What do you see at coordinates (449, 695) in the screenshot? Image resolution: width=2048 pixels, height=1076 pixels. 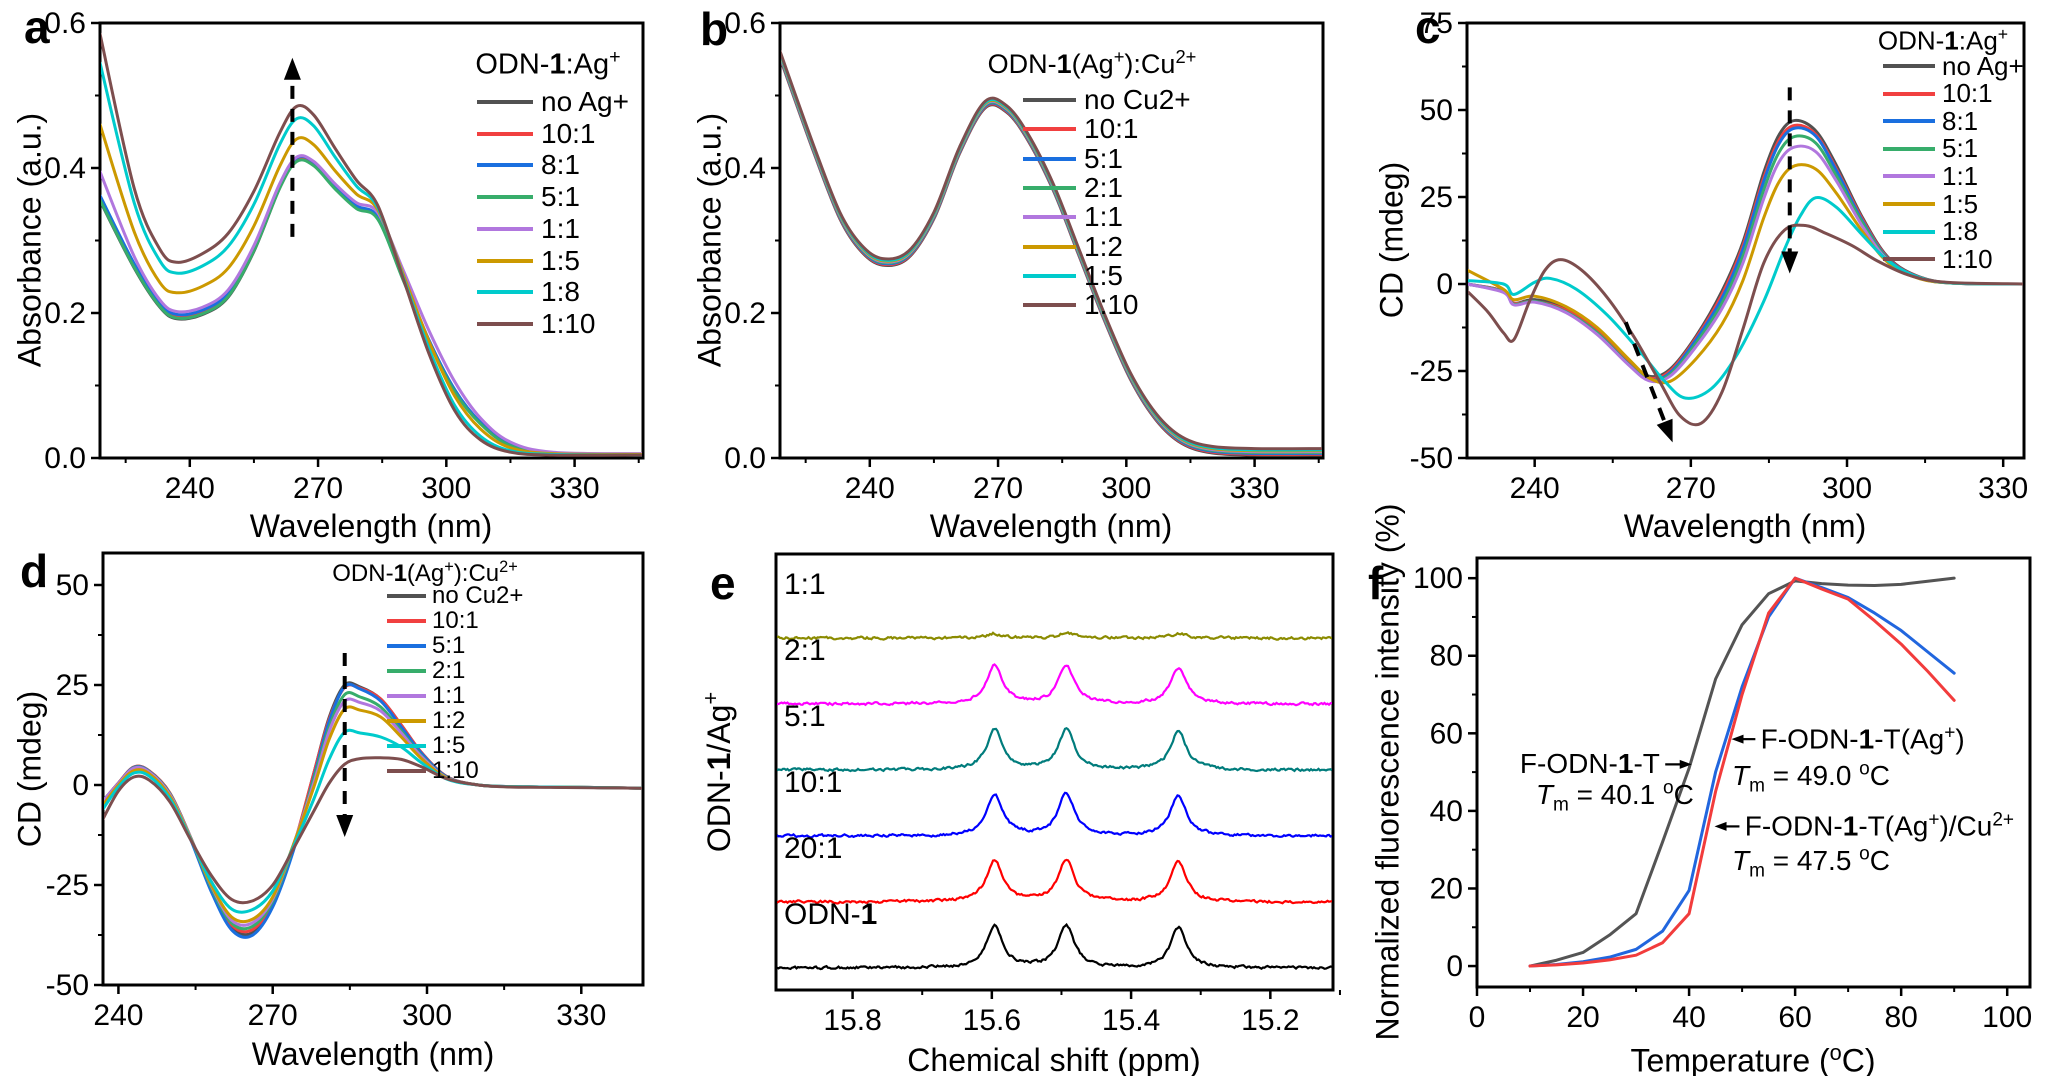 I see `legend-entry-label: 1:1` at bounding box center [449, 695].